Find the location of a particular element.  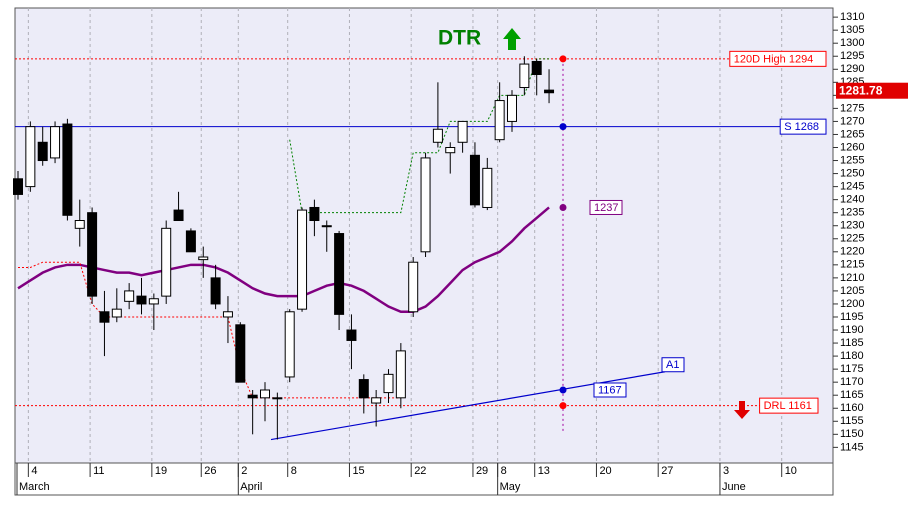

month-label: April is located at coordinates (251, 487).